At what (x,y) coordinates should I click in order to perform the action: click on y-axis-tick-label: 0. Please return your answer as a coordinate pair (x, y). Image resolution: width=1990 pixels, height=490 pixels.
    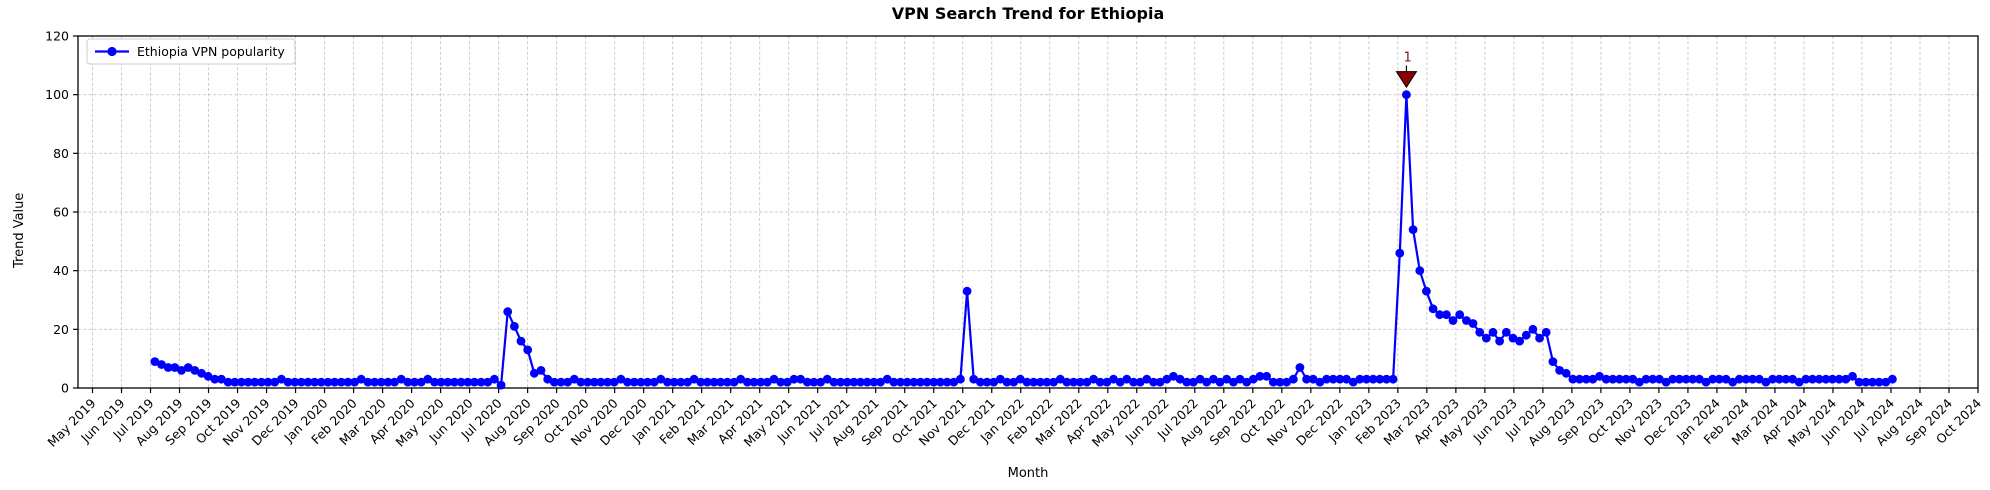
    Looking at the image, I should click on (65, 388).